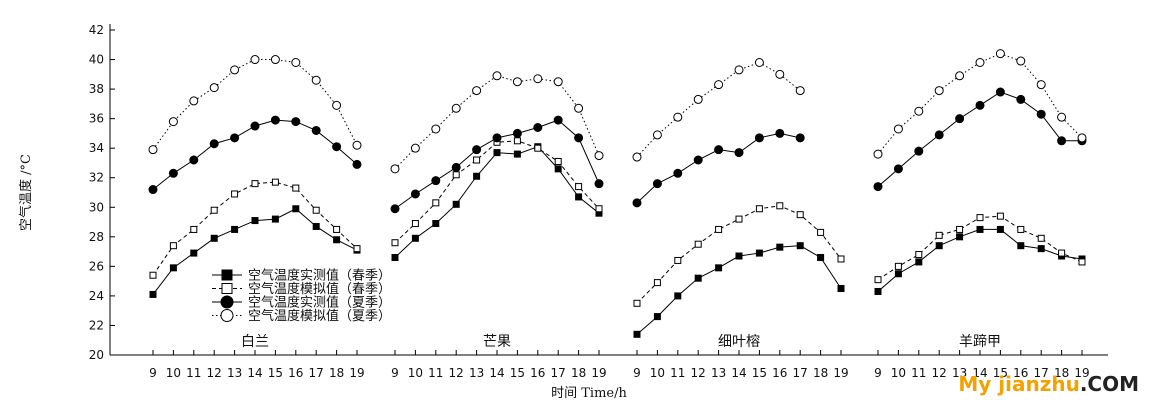 This screenshot has height=408, width=1153. What do you see at coordinates (227, 315) in the screenshot?
I see `legend-marker` at bounding box center [227, 315].